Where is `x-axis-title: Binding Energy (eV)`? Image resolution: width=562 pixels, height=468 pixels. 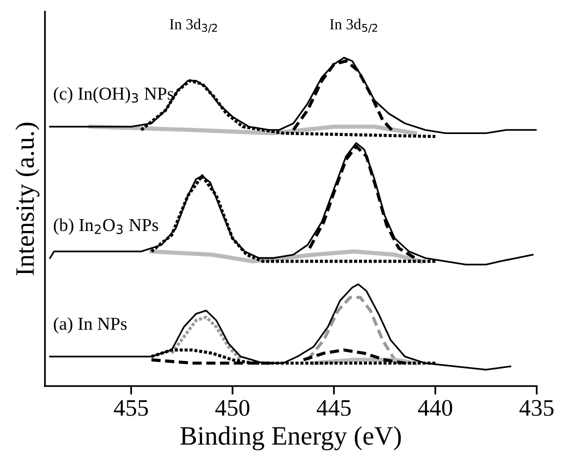
x-axis-title: Binding Energy (eV) is located at coordinates (290, 438).